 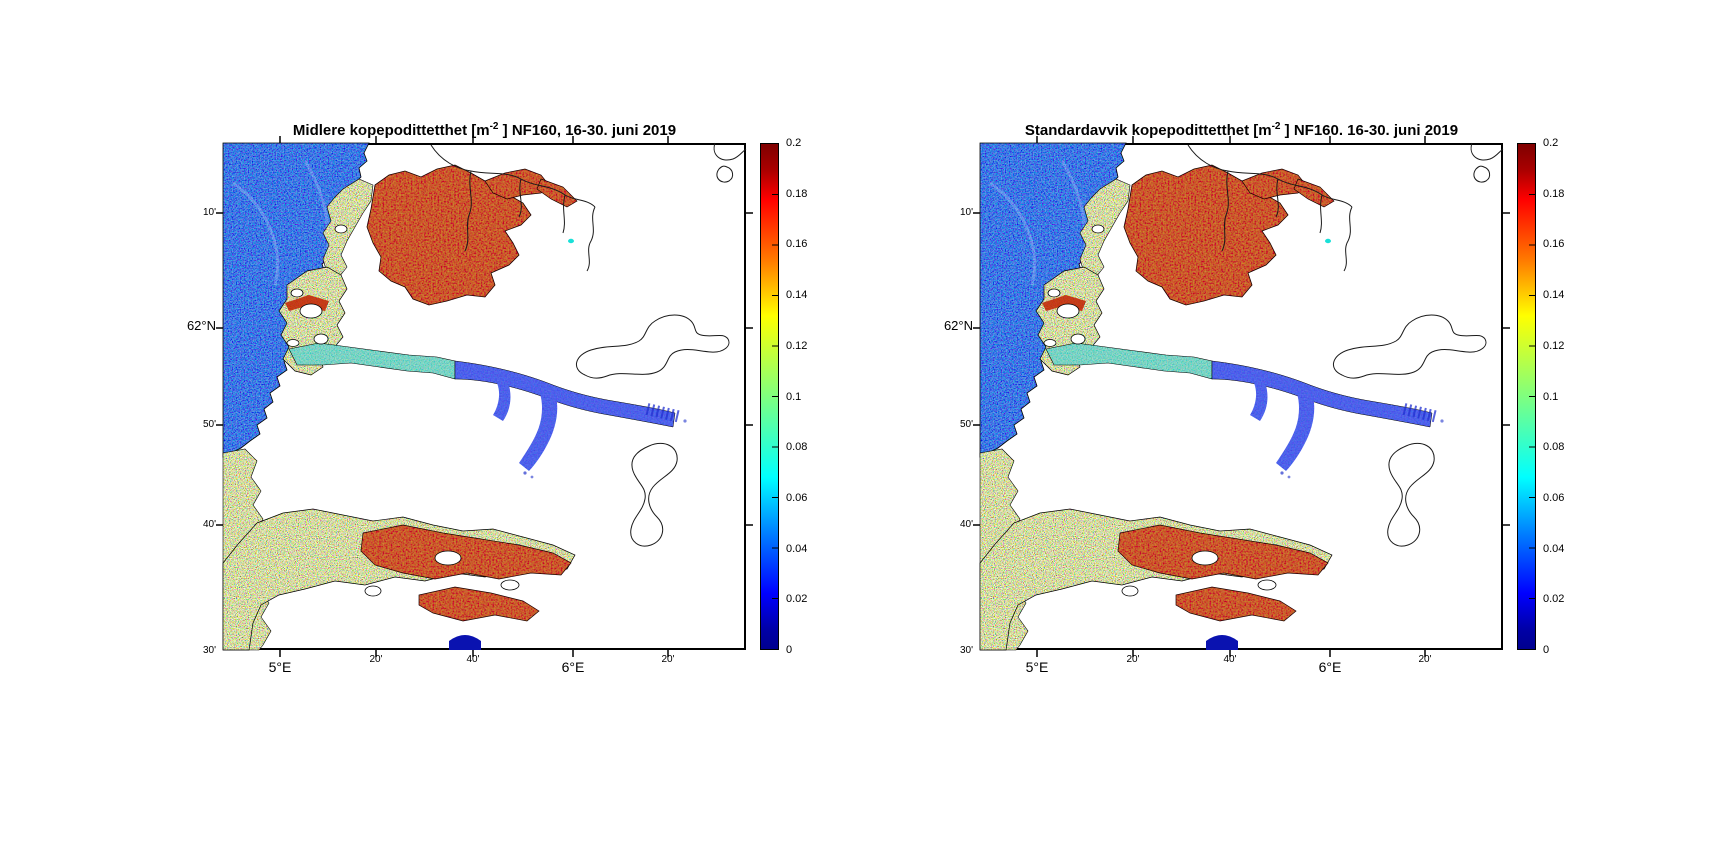 I want to click on title-text: Standardavvik kopepodittetthet [m, so click(x=1148, y=130).